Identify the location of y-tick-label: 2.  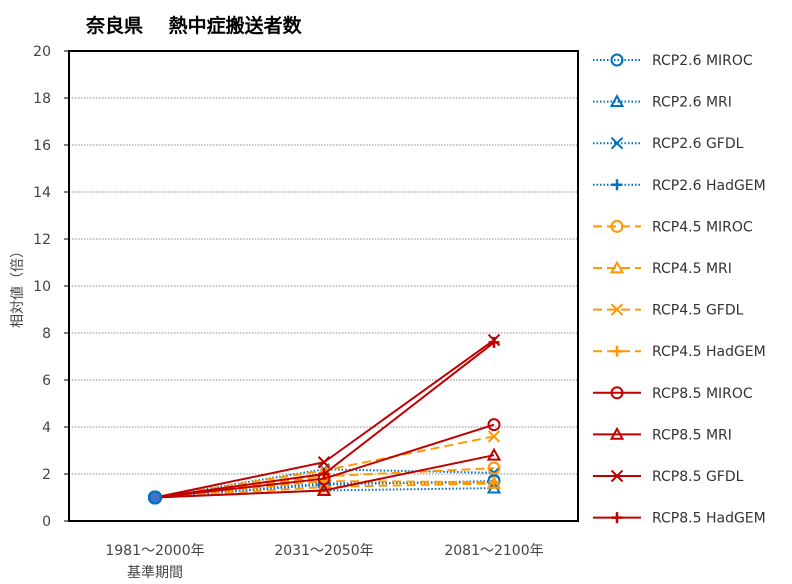
(46, 475).